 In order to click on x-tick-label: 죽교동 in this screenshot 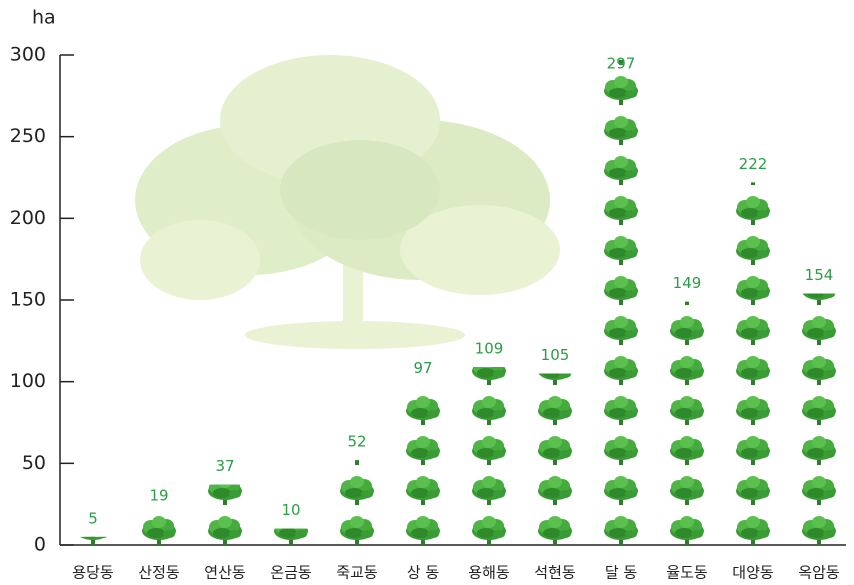, I will do `click(357, 573)`.